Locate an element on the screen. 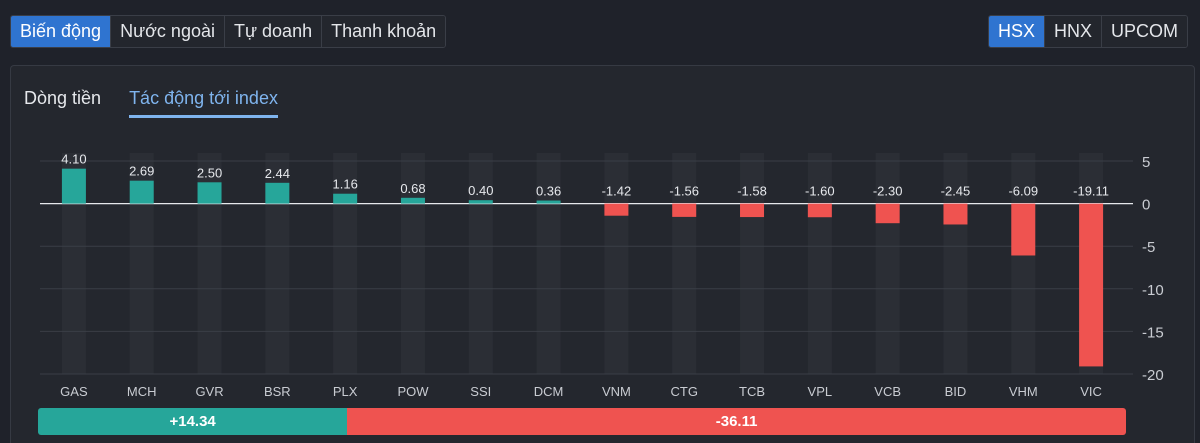 The image size is (1200, 443). value-label: 0.36 is located at coordinates (548, 191).